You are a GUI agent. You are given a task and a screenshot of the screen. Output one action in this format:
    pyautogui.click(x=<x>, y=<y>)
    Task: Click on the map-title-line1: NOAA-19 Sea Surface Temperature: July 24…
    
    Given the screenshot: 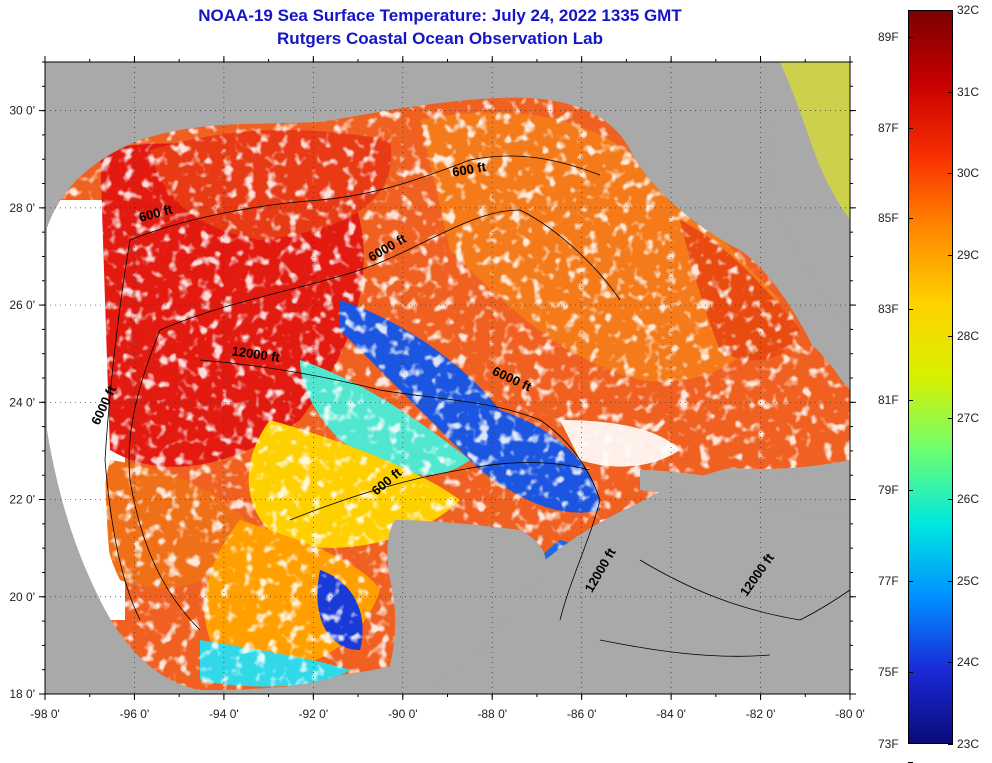 What is the action you would take?
    pyautogui.click(x=440, y=15)
    